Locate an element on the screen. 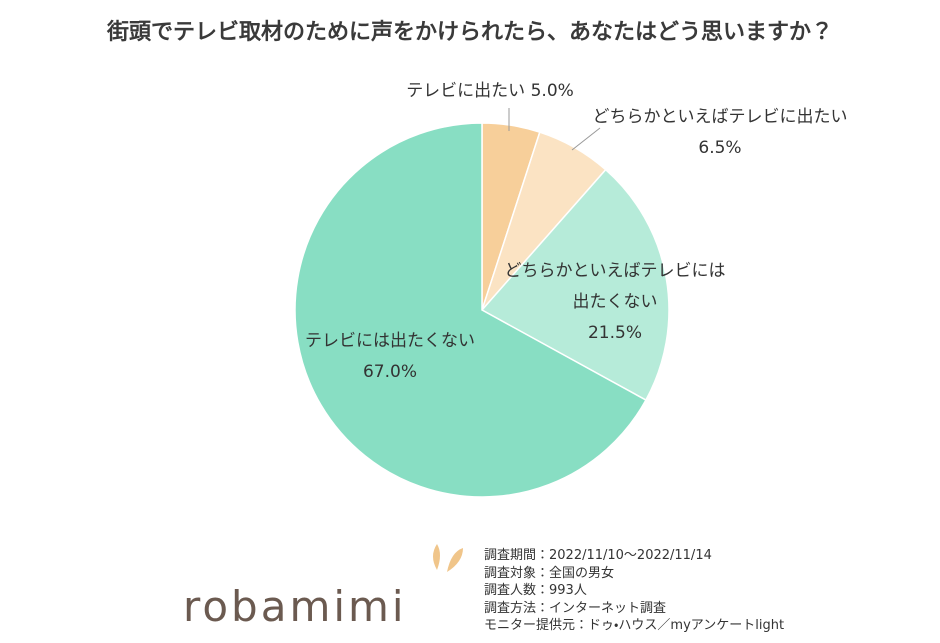 The height and width of the screenshot is (643, 940). leader-line is located at coordinates (586, 139).